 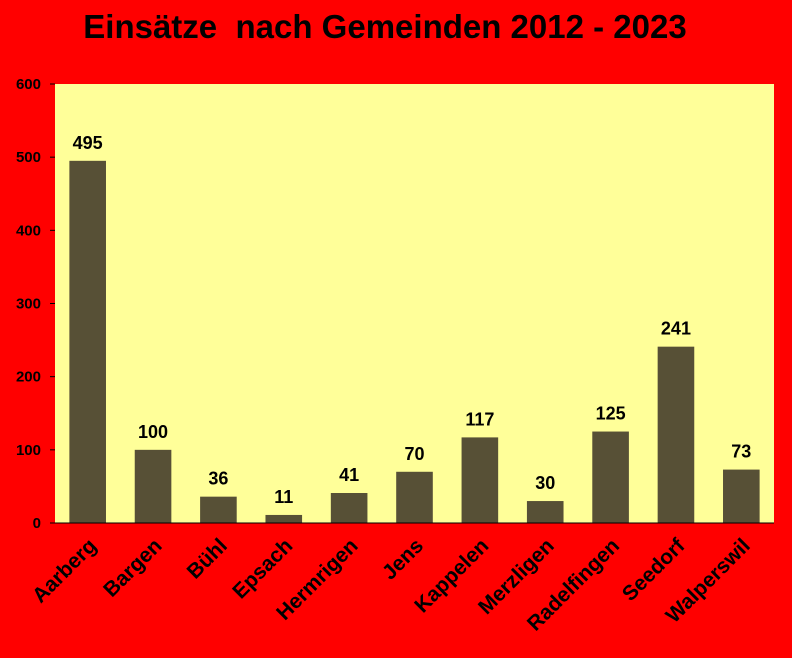 What do you see at coordinates (403, 559) in the screenshot?
I see `x-tick-label: Jens` at bounding box center [403, 559].